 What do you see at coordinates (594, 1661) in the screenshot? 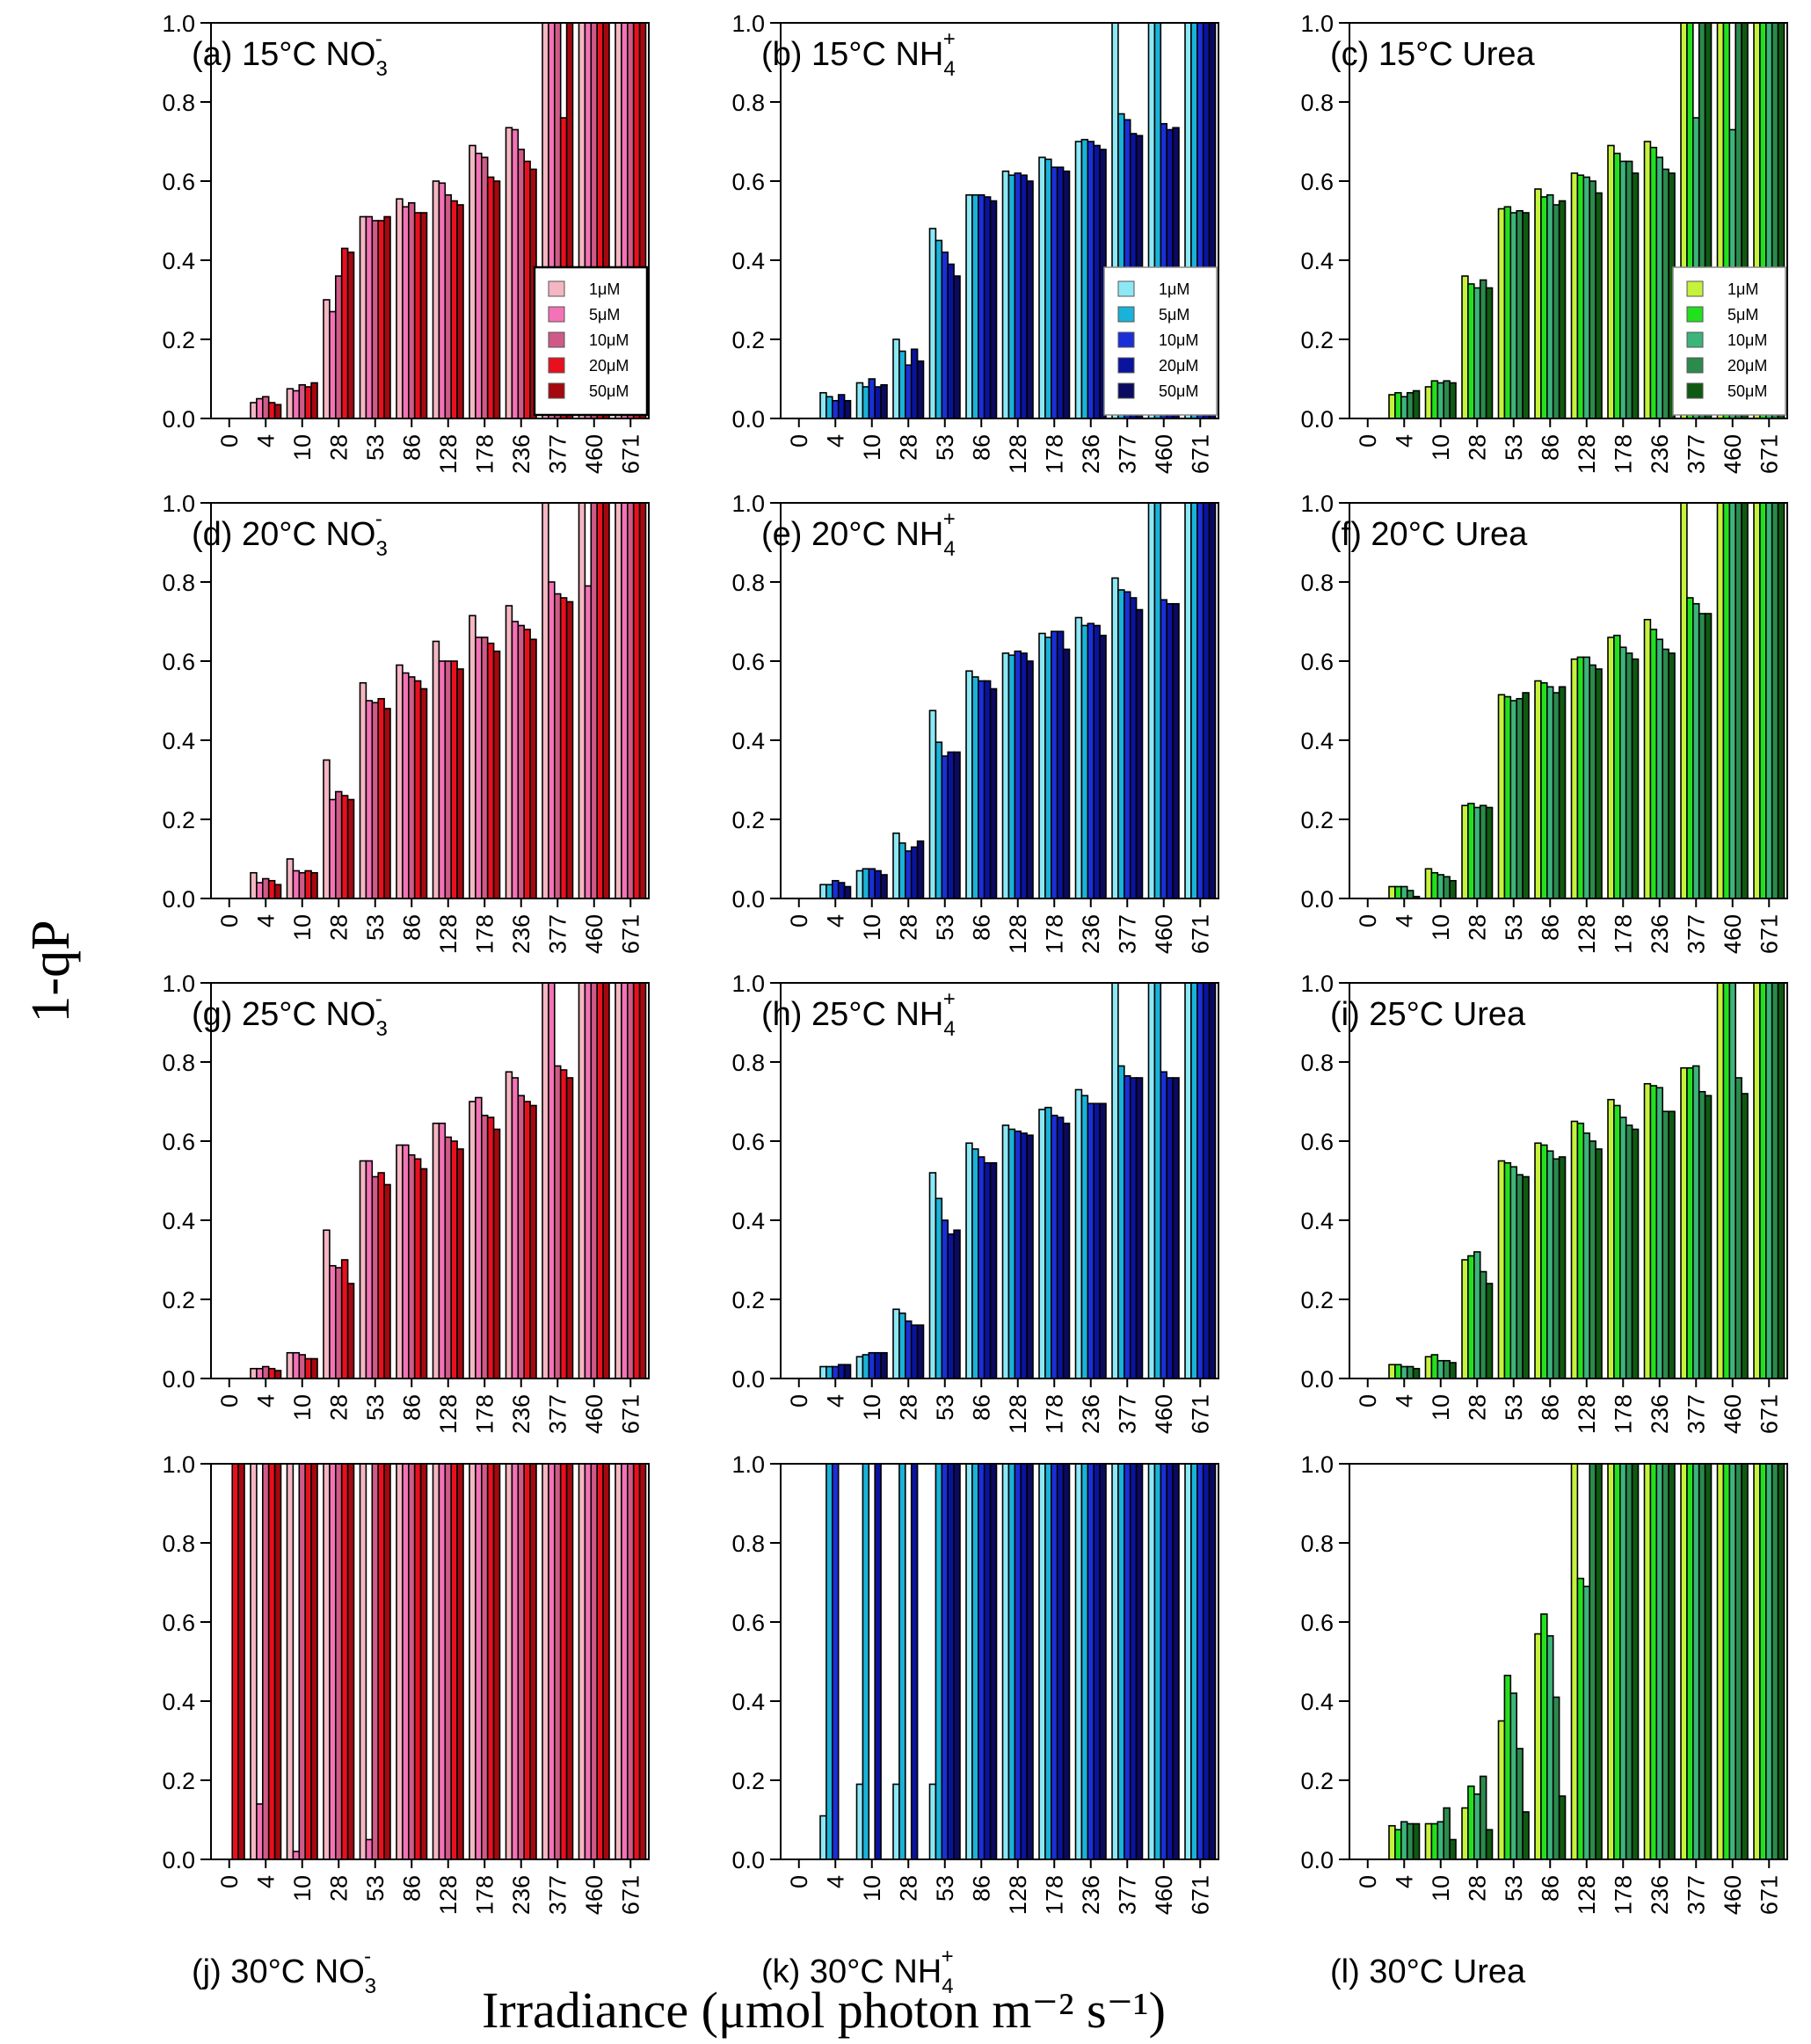
I see `bar-460-10μM` at bounding box center [594, 1661].